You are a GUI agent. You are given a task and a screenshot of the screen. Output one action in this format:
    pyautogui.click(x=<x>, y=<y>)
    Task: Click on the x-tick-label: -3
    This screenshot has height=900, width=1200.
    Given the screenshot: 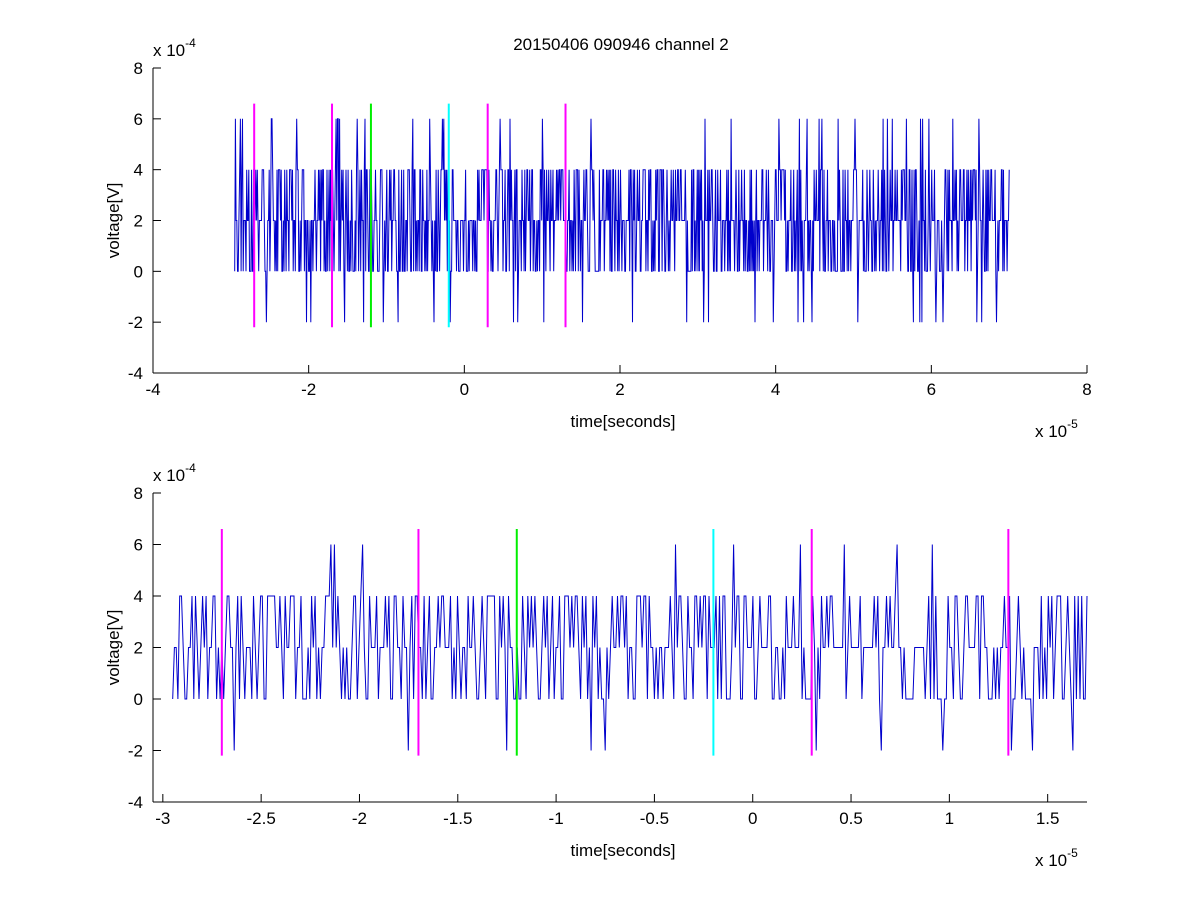 What is the action you would take?
    pyautogui.click(x=162, y=818)
    